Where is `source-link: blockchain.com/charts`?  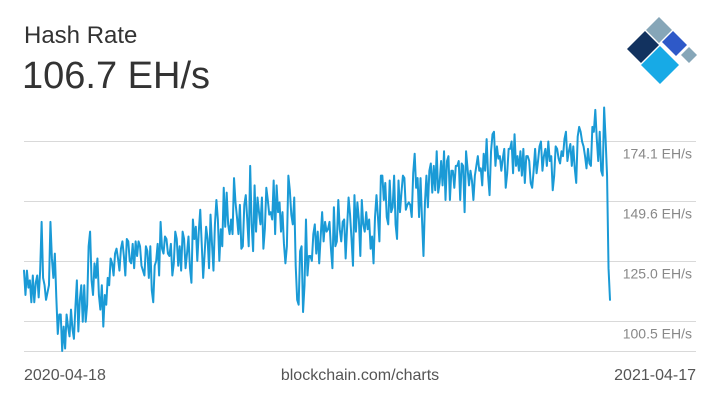 source-link: blockchain.com/charts is located at coordinates (360, 375).